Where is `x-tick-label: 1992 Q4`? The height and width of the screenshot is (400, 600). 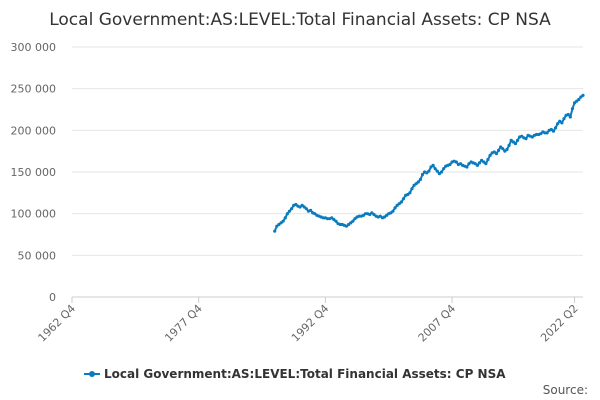 x-tick-label: 1992 Q4 is located at coordinates (310, 323).